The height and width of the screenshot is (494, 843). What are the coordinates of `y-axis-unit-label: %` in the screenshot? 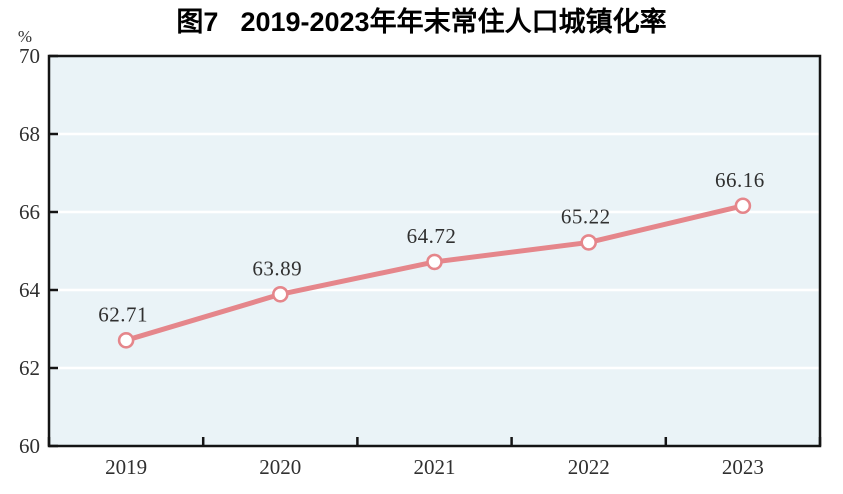 It's located at (25, 36).